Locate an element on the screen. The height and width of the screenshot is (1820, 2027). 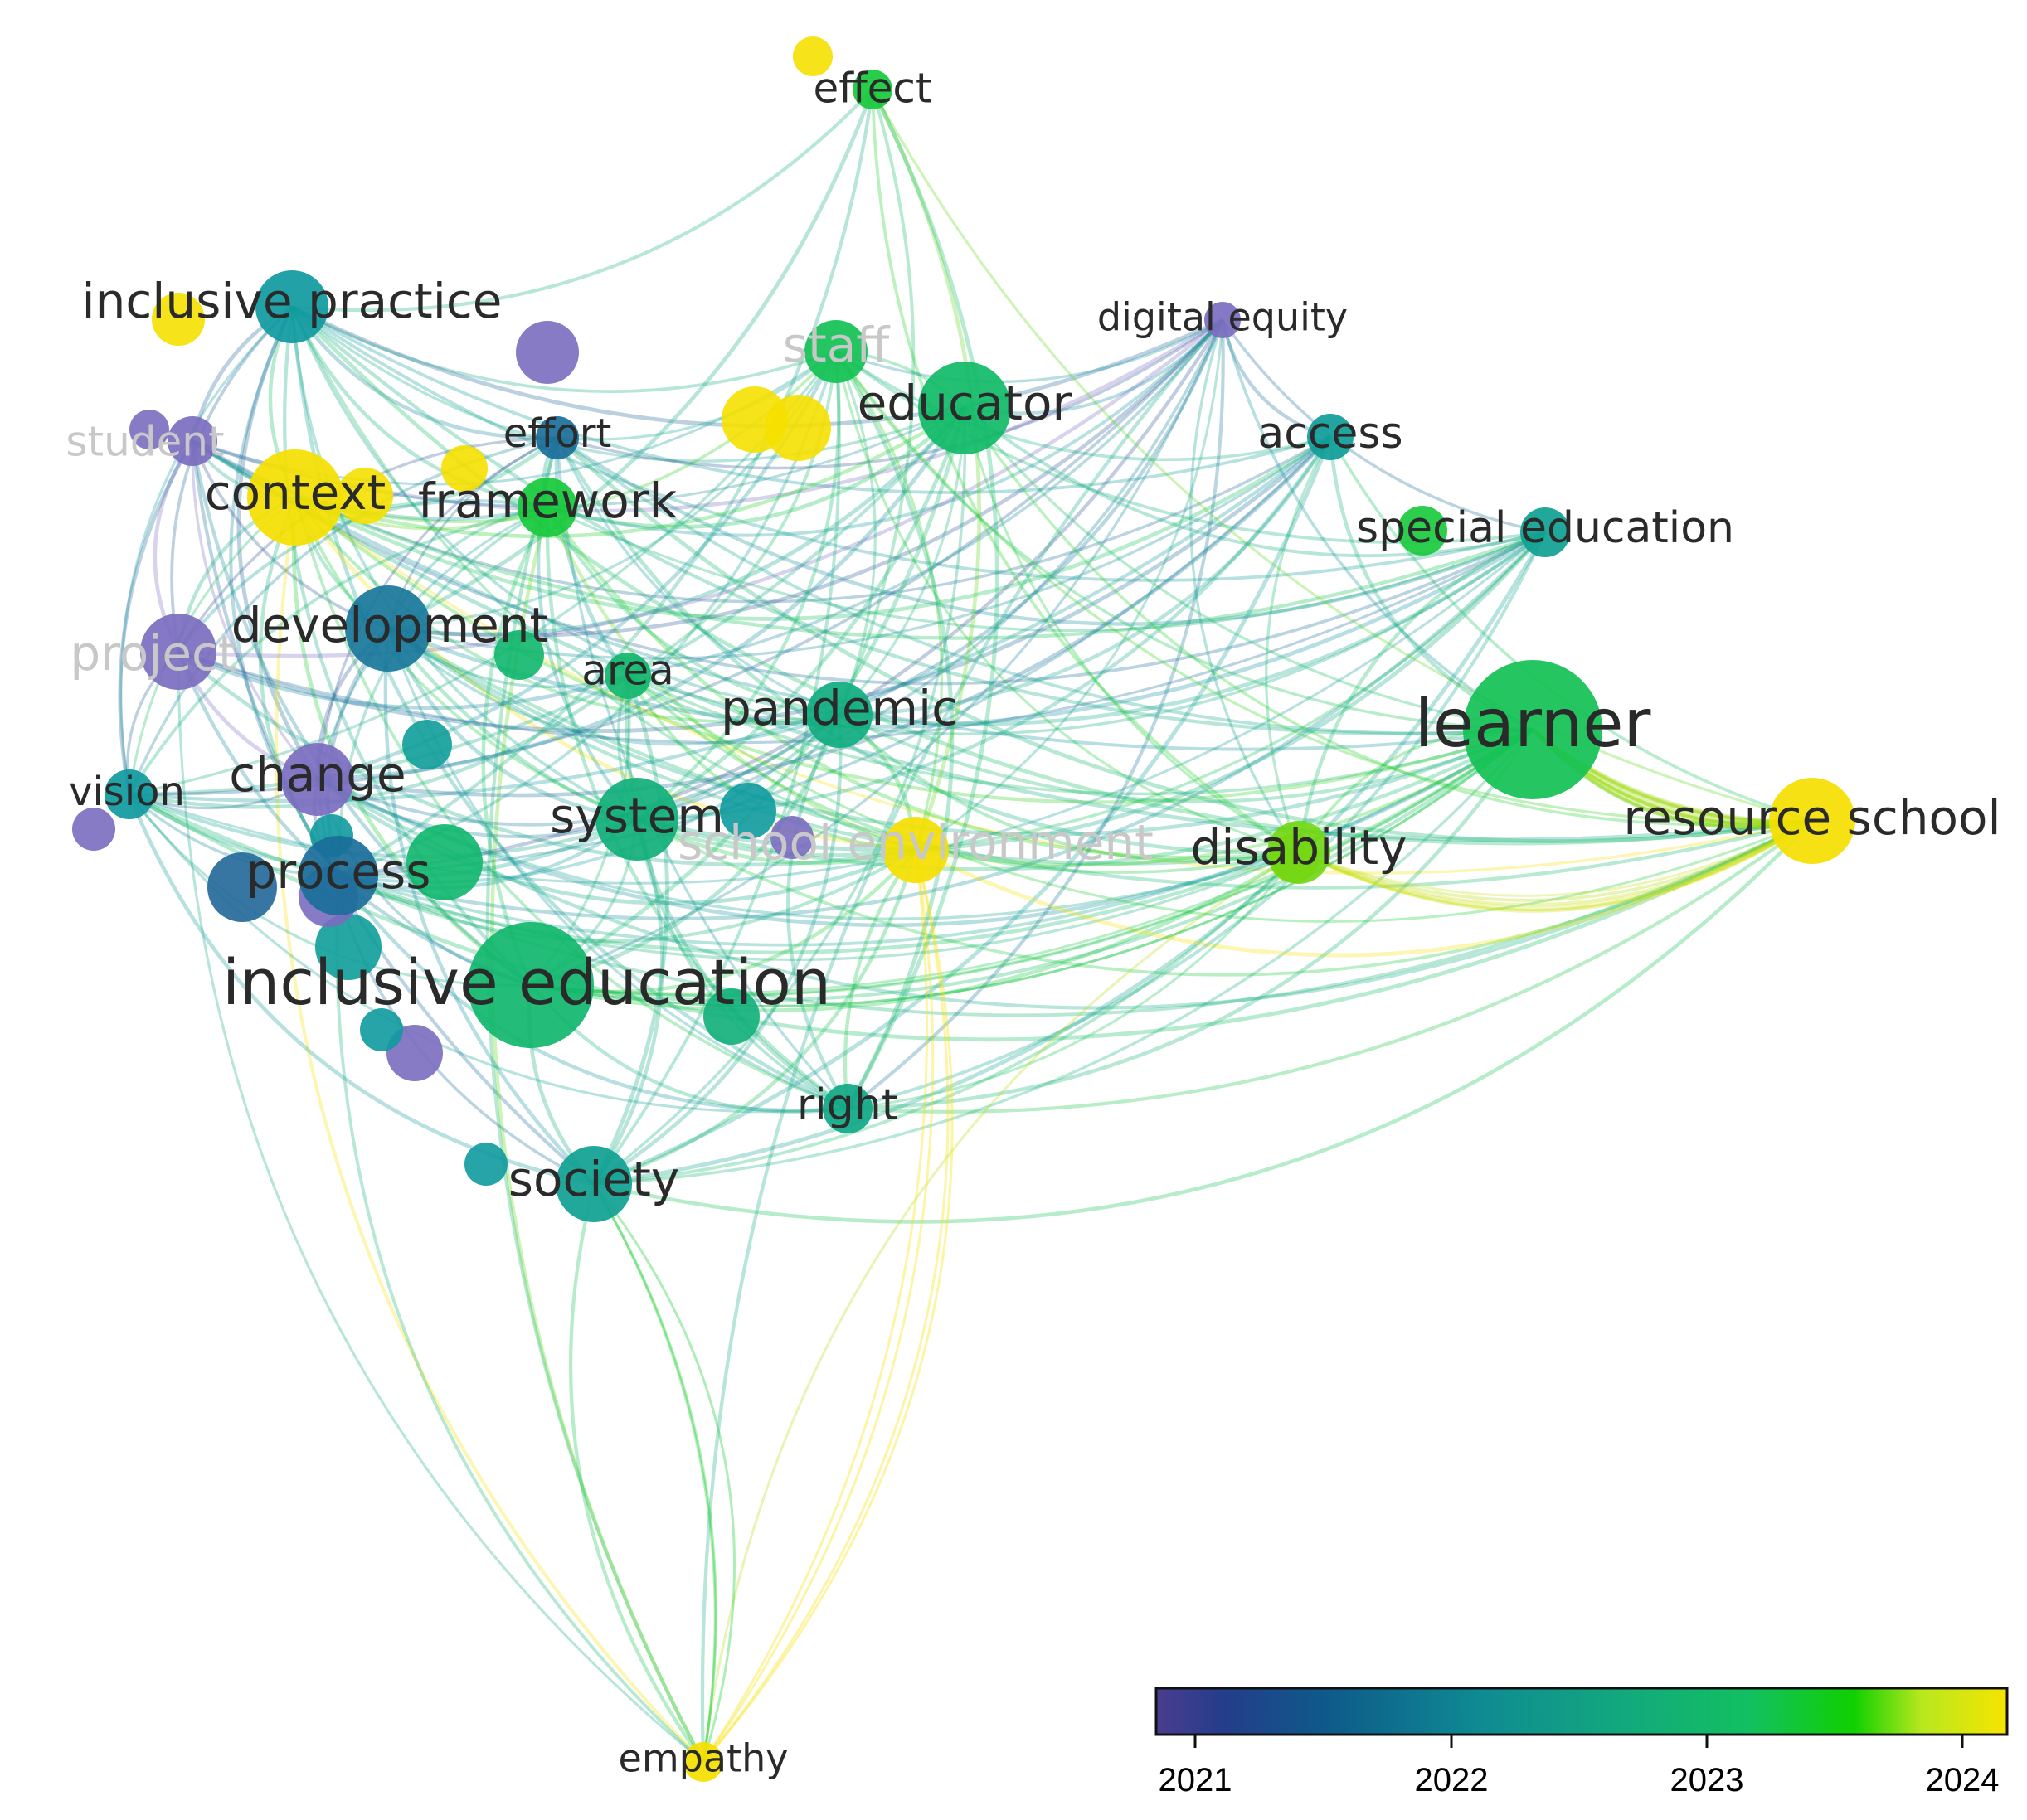
label-digital-equity: digital equity is located at coordinates (1222, 317).